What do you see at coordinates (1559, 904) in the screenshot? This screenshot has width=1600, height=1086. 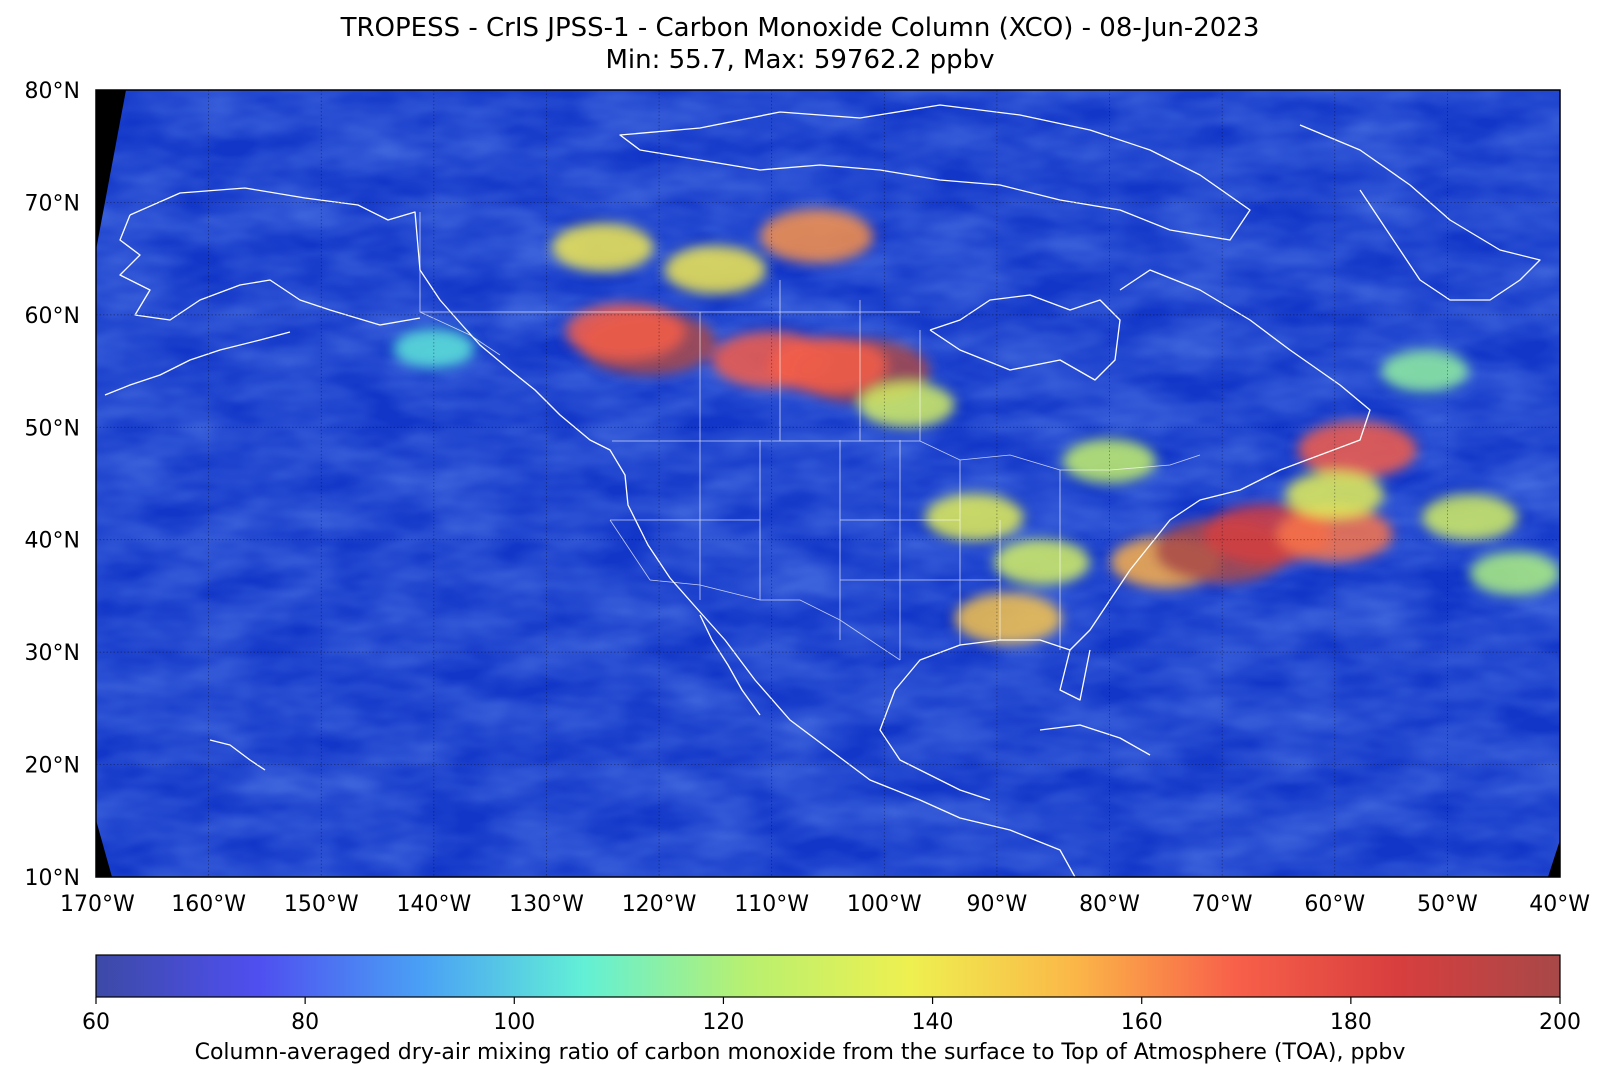 I see `lon-tick-label: 40°W` at bounding box center [1559, 904].